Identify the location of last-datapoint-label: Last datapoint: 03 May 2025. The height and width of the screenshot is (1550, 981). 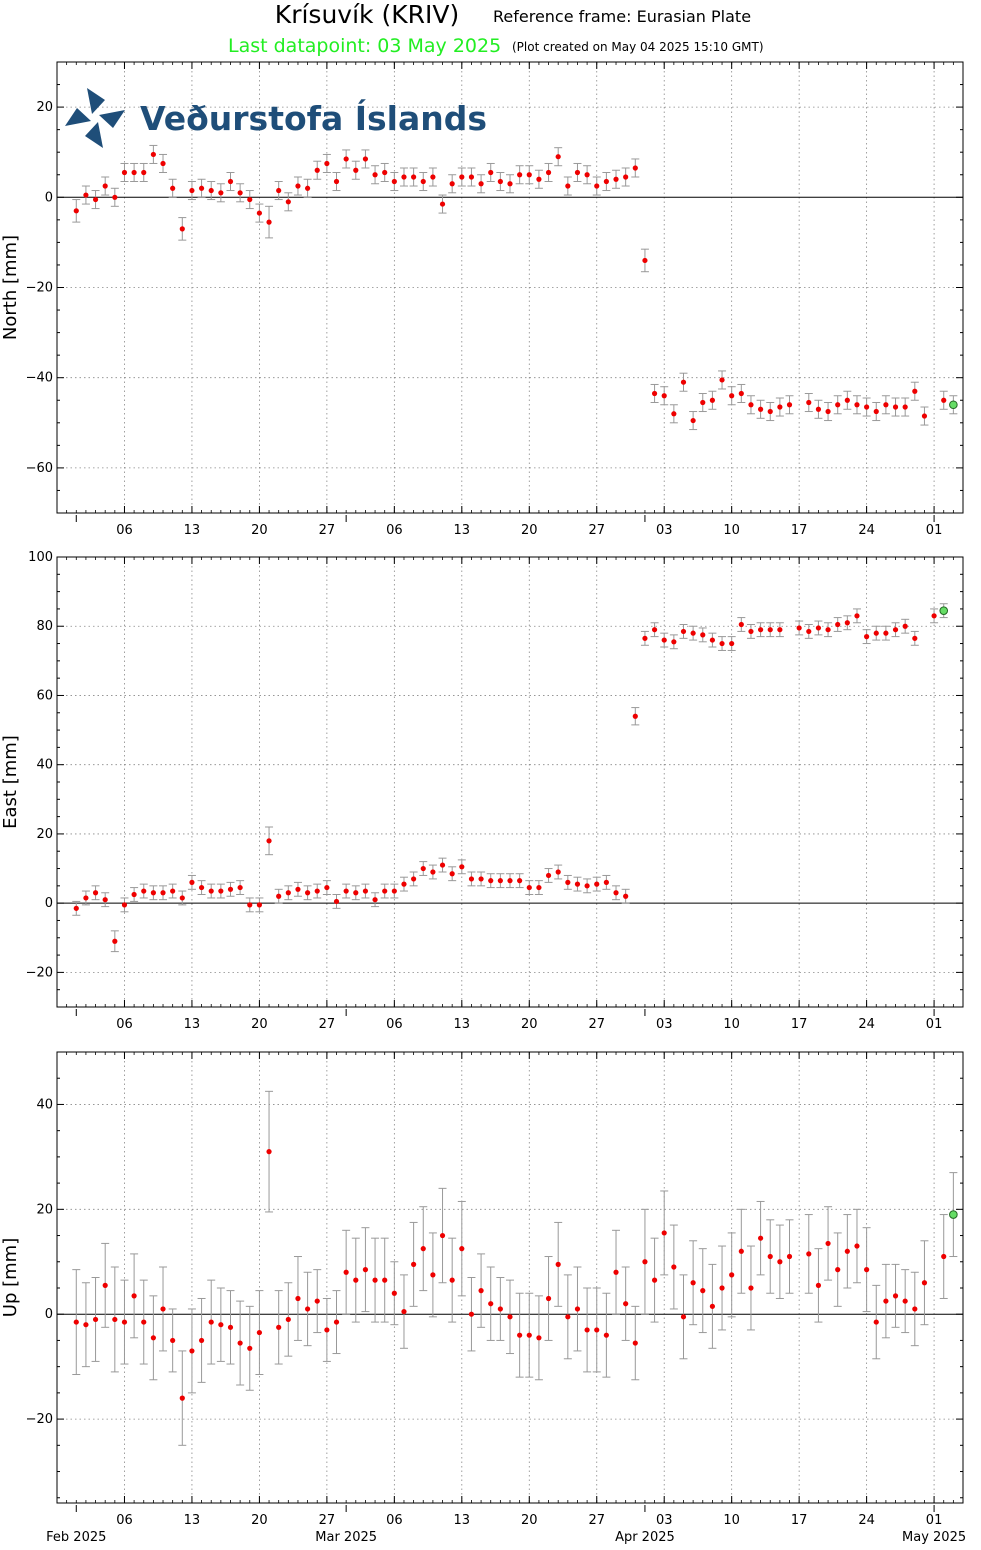
(364, 46).